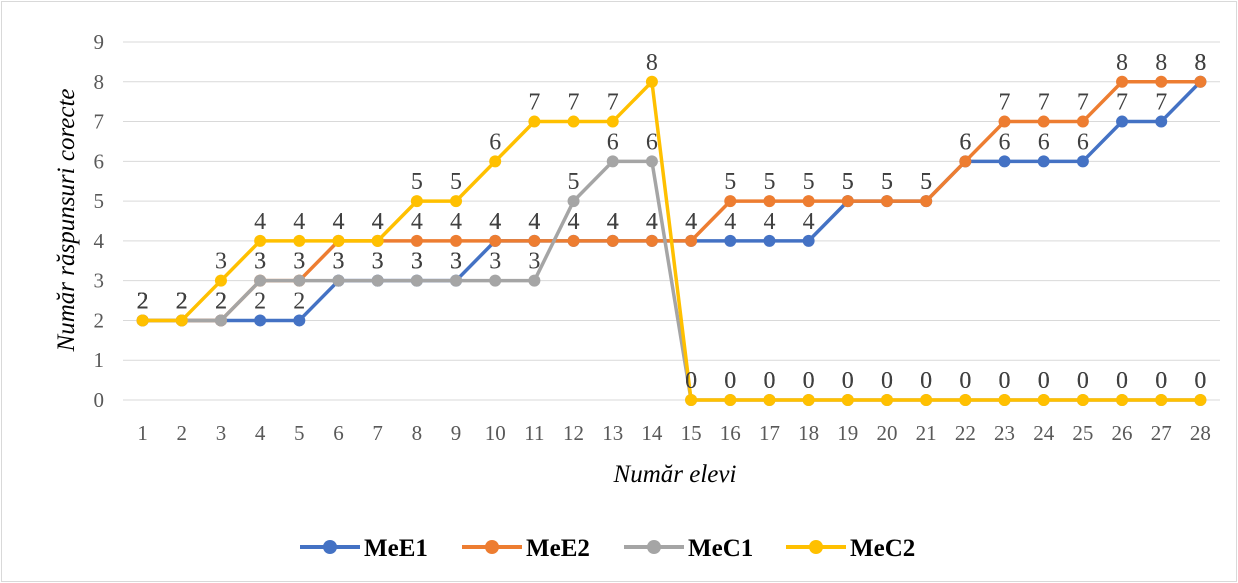 The height and width of the screenshot is (583, 1238). Describe the element at coordinates (1082, 433) in the screenshot. I see `x-tick-label: 25` at that location.